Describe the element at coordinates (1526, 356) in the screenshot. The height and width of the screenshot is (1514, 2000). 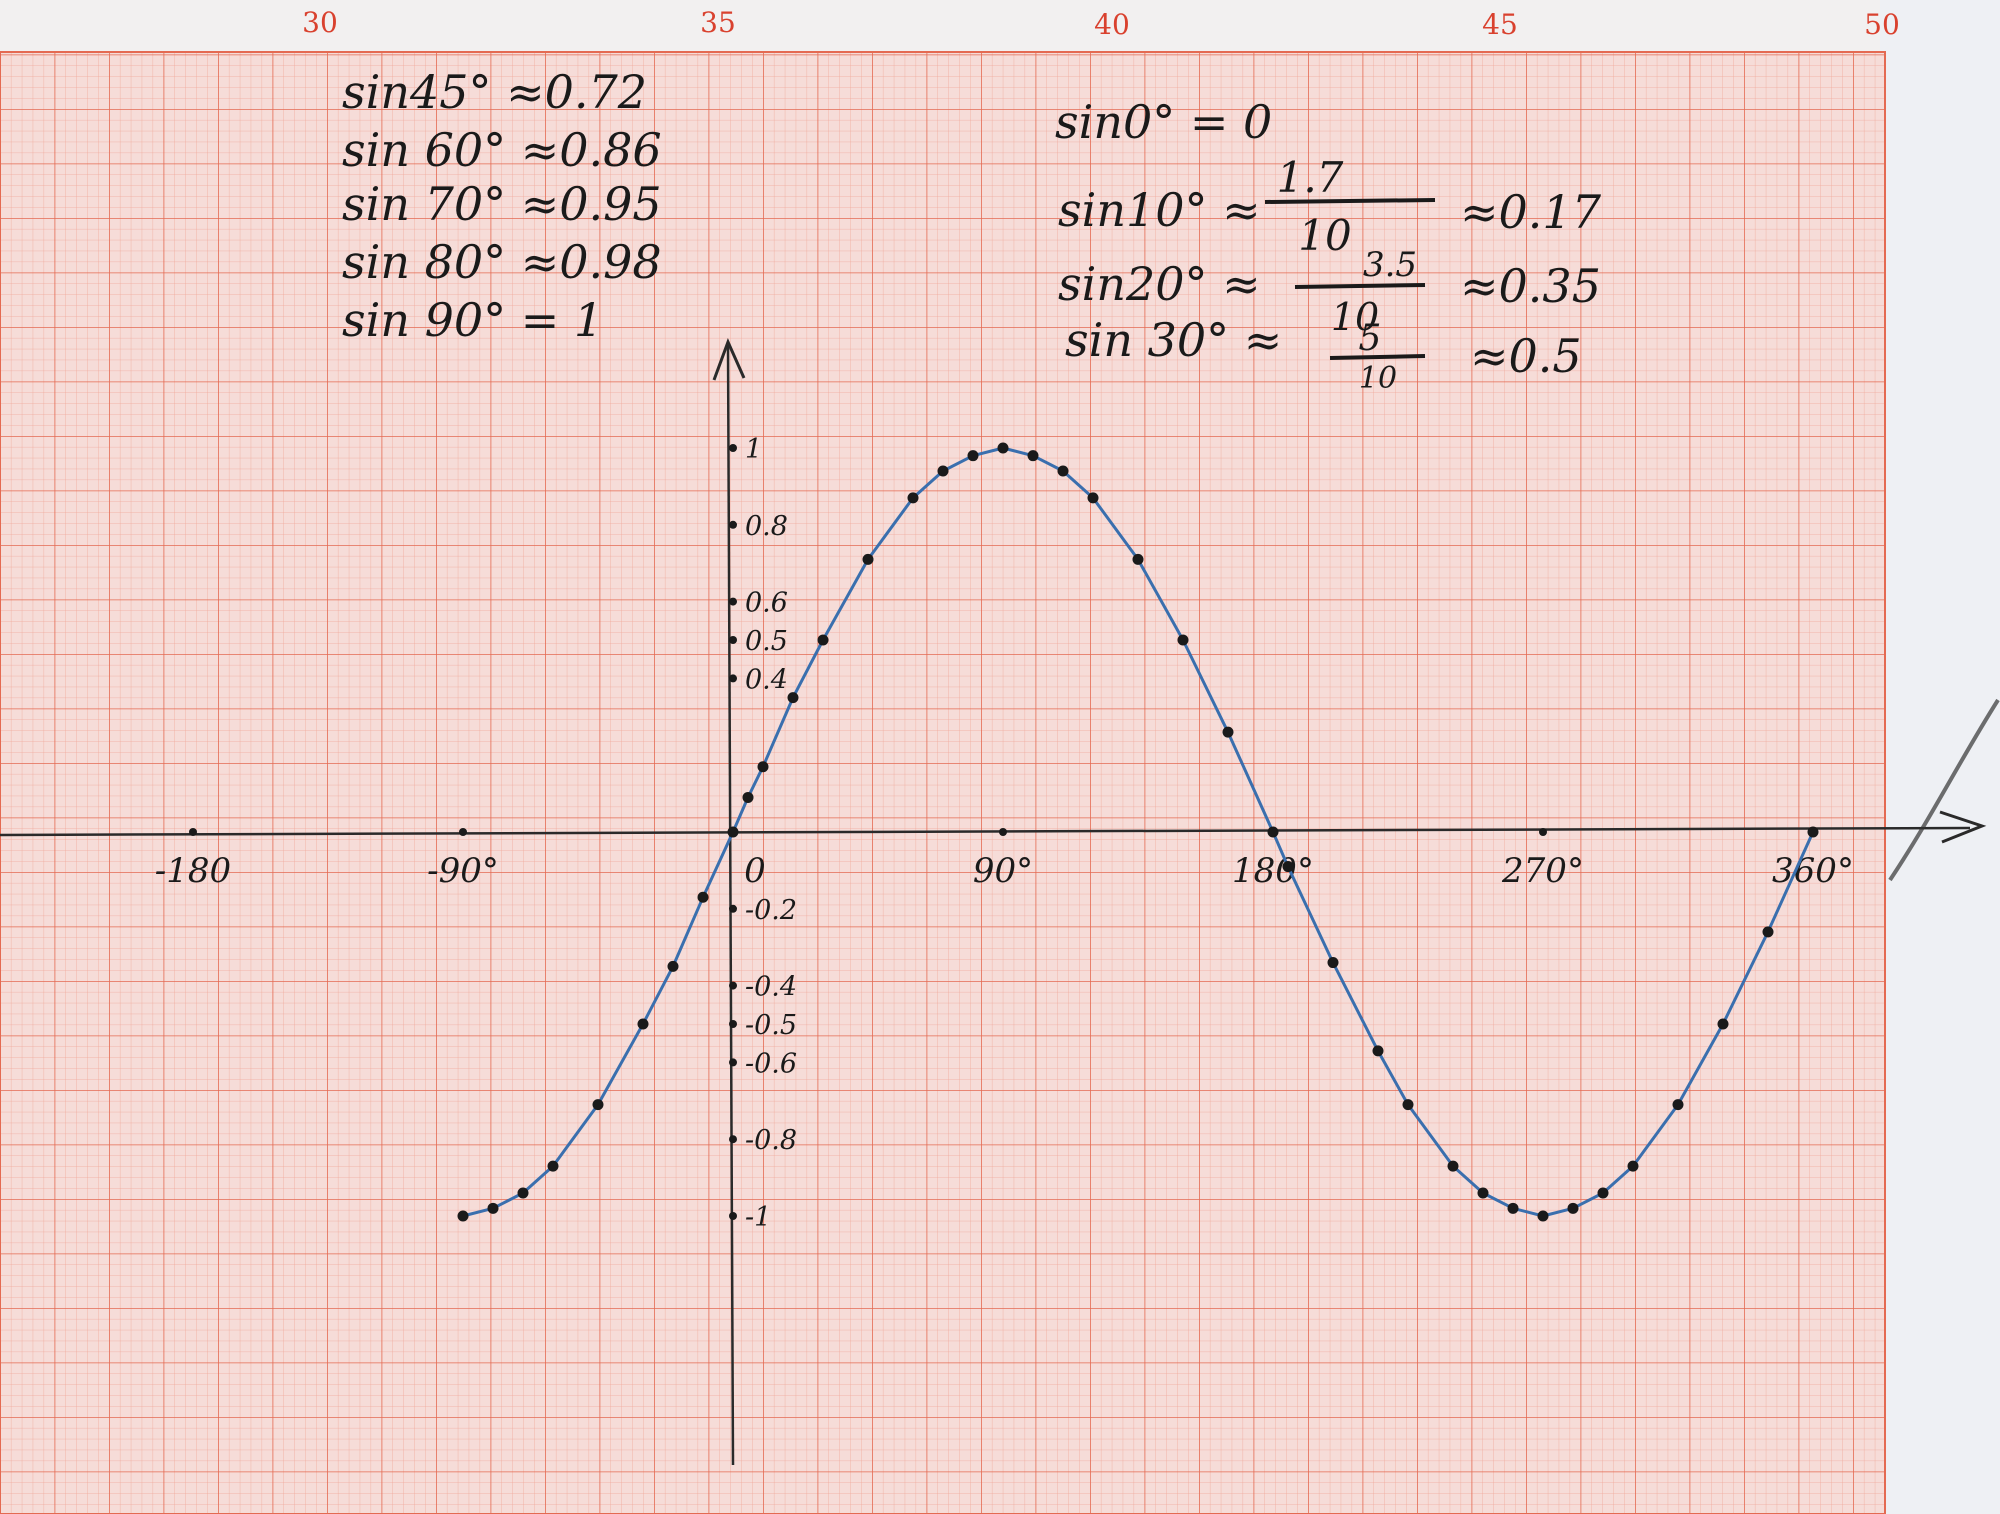
I see `note-sin30-rhs: ≈0.5` at that location.